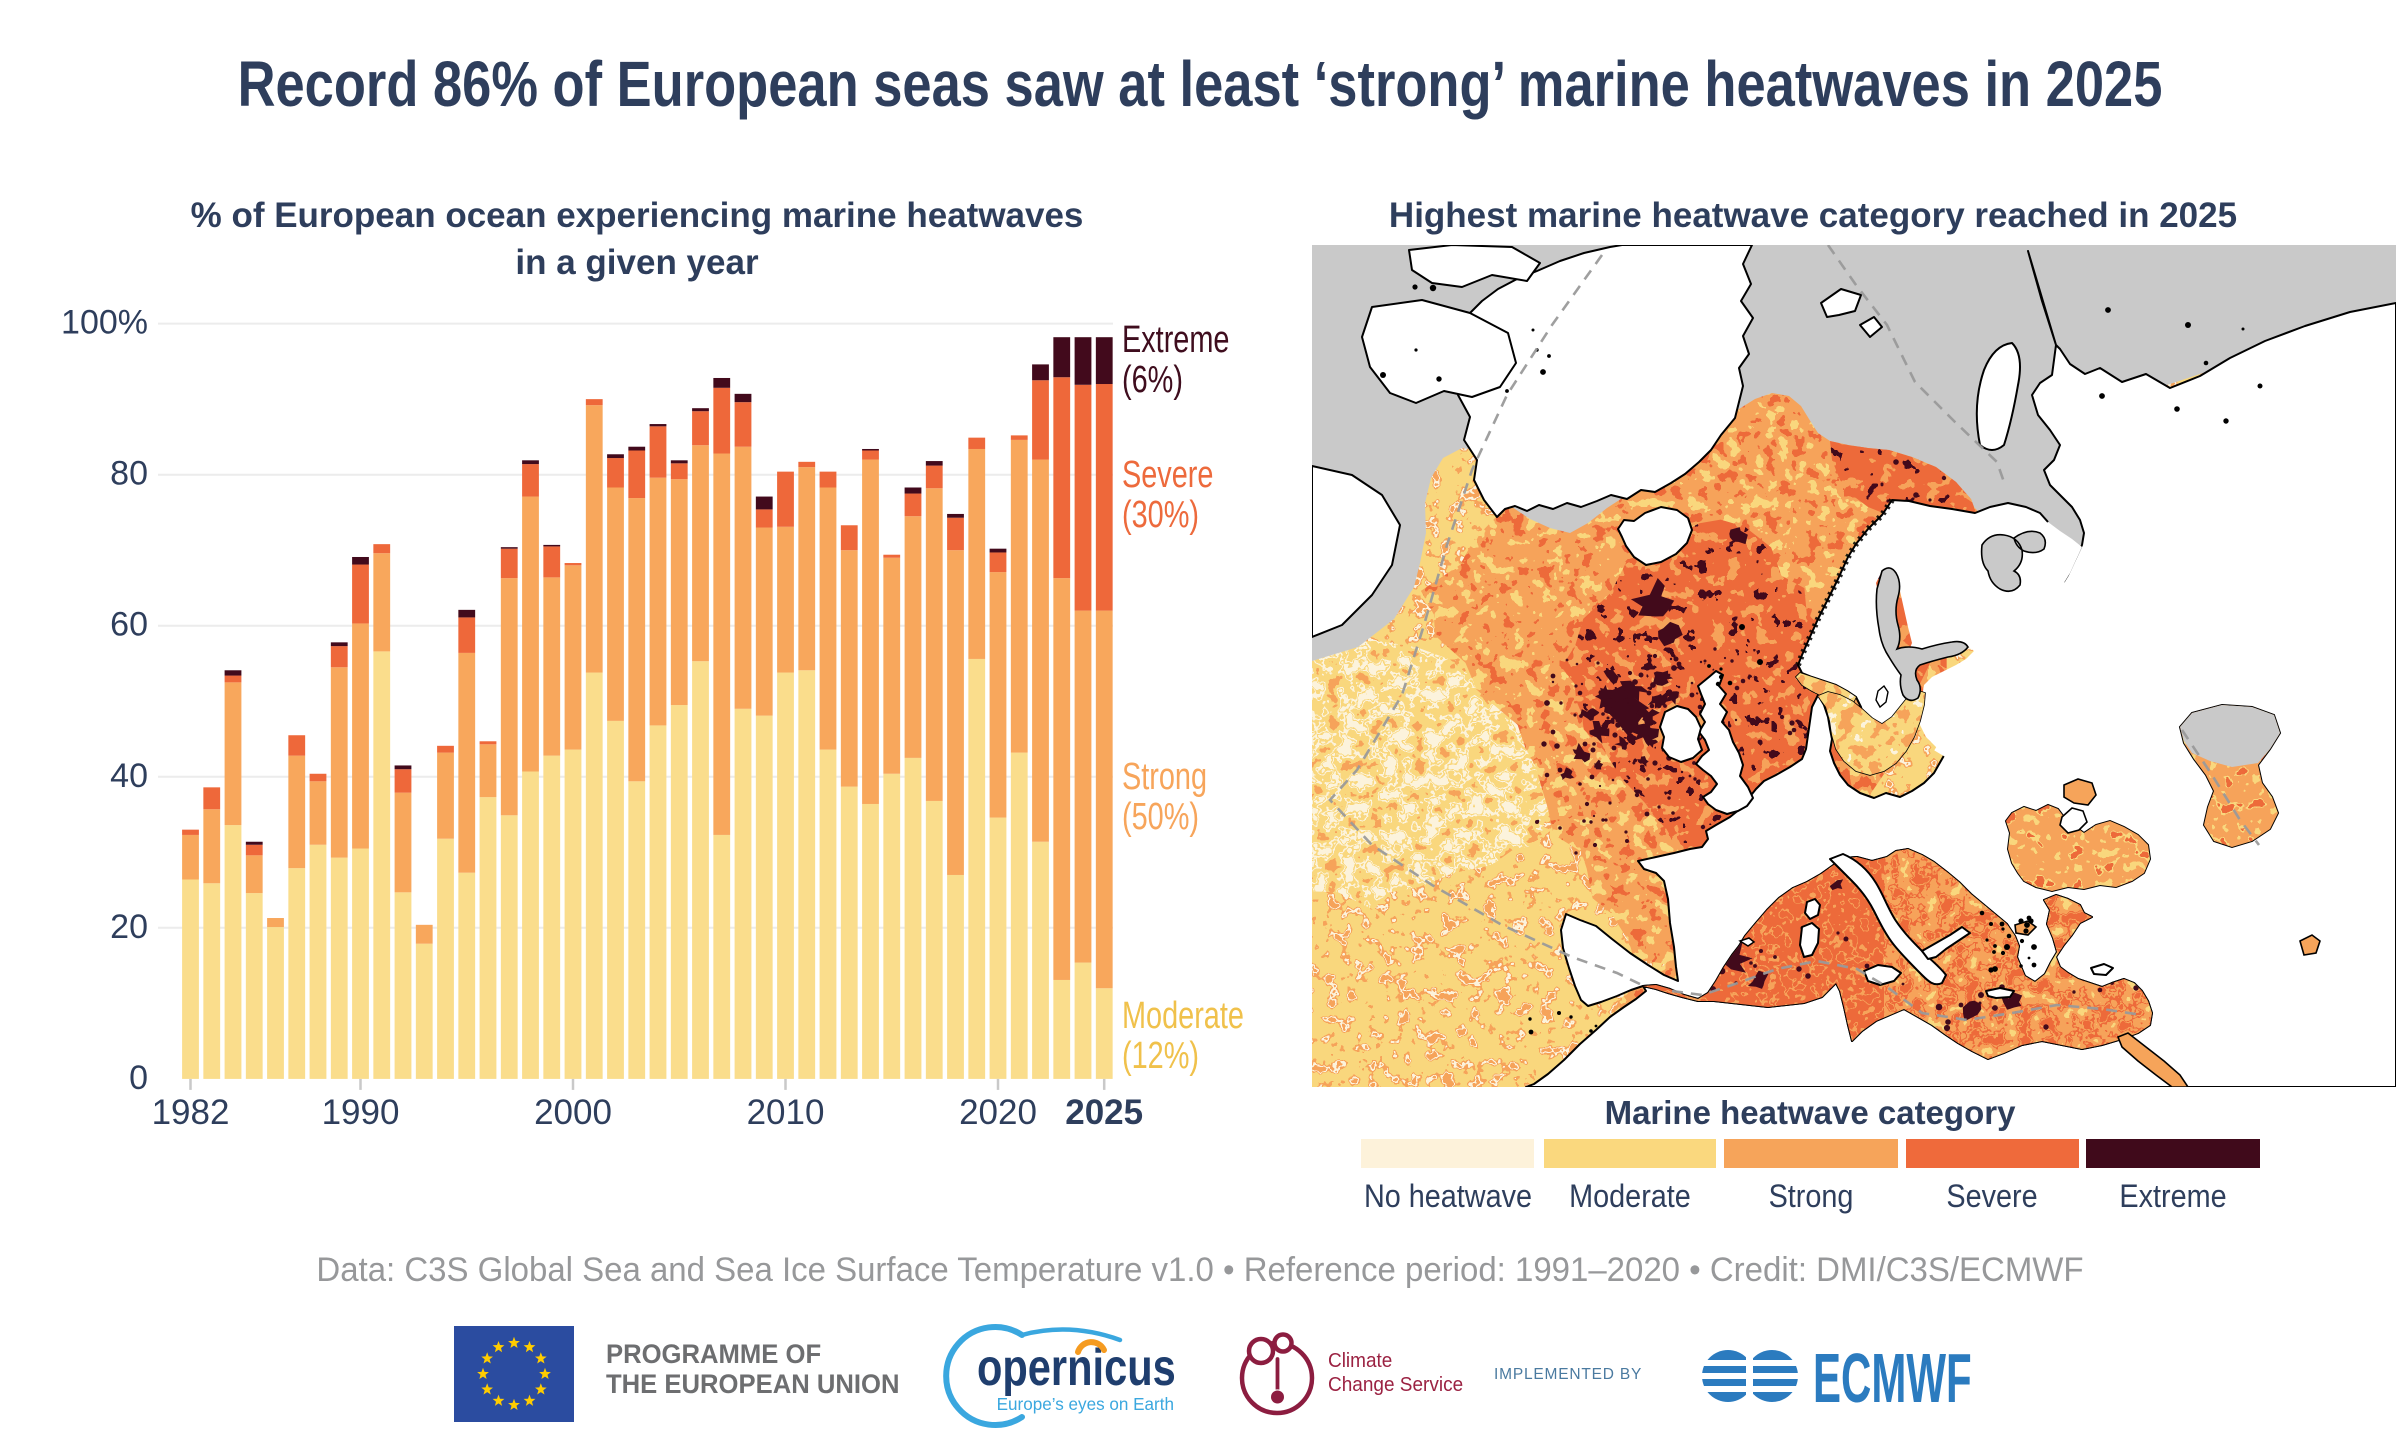 Image resolution: width=2400 pixels, height=1440 pixels. What do you see at coordinates (138, 1078) in the screenshot?
I see `svg-text: 0` at bounding box center [138, 1078].